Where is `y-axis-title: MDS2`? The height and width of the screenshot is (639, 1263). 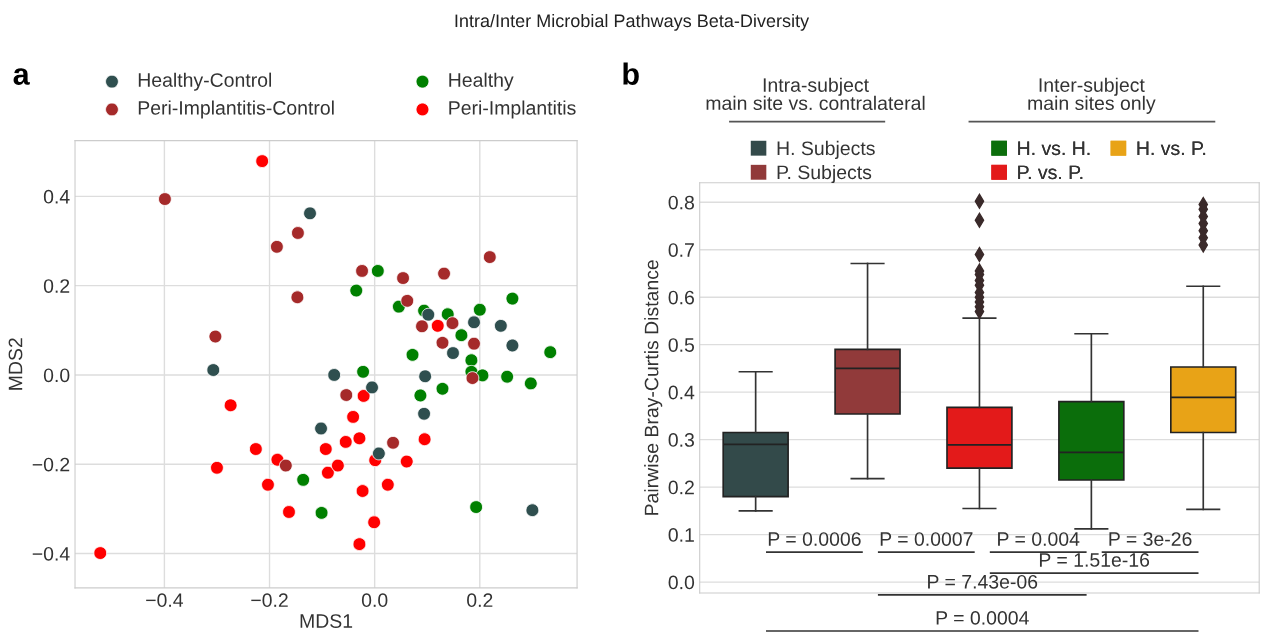 y-axis-title: MDS2 is located at coordinates (15, 364).